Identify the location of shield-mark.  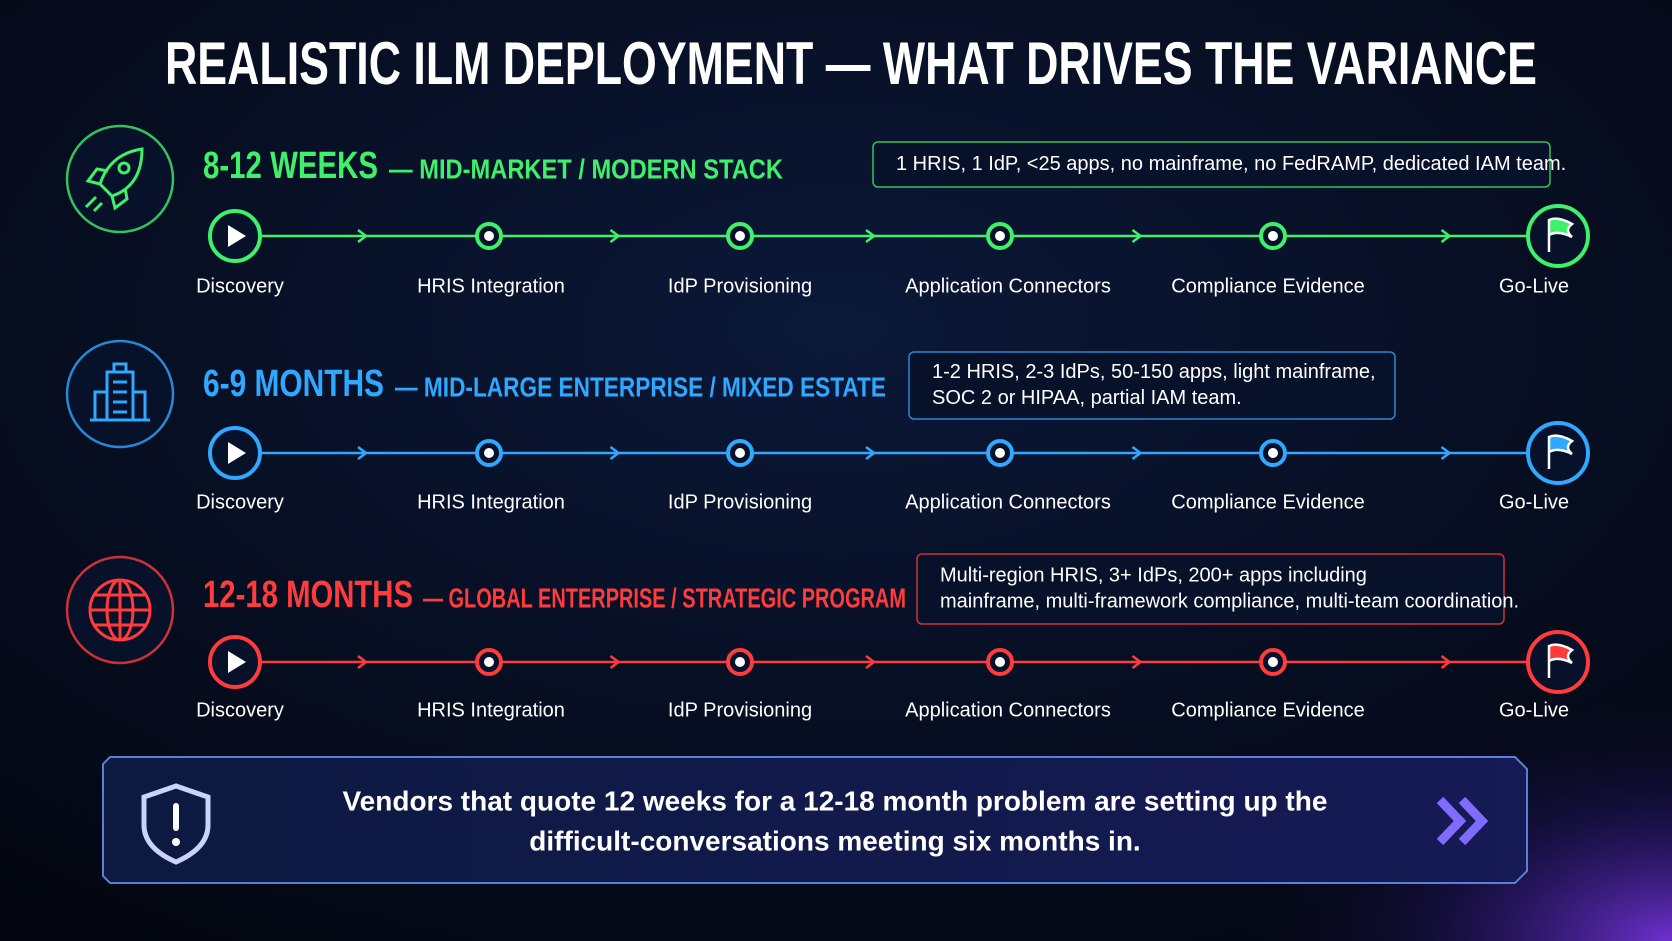
(176, 817).